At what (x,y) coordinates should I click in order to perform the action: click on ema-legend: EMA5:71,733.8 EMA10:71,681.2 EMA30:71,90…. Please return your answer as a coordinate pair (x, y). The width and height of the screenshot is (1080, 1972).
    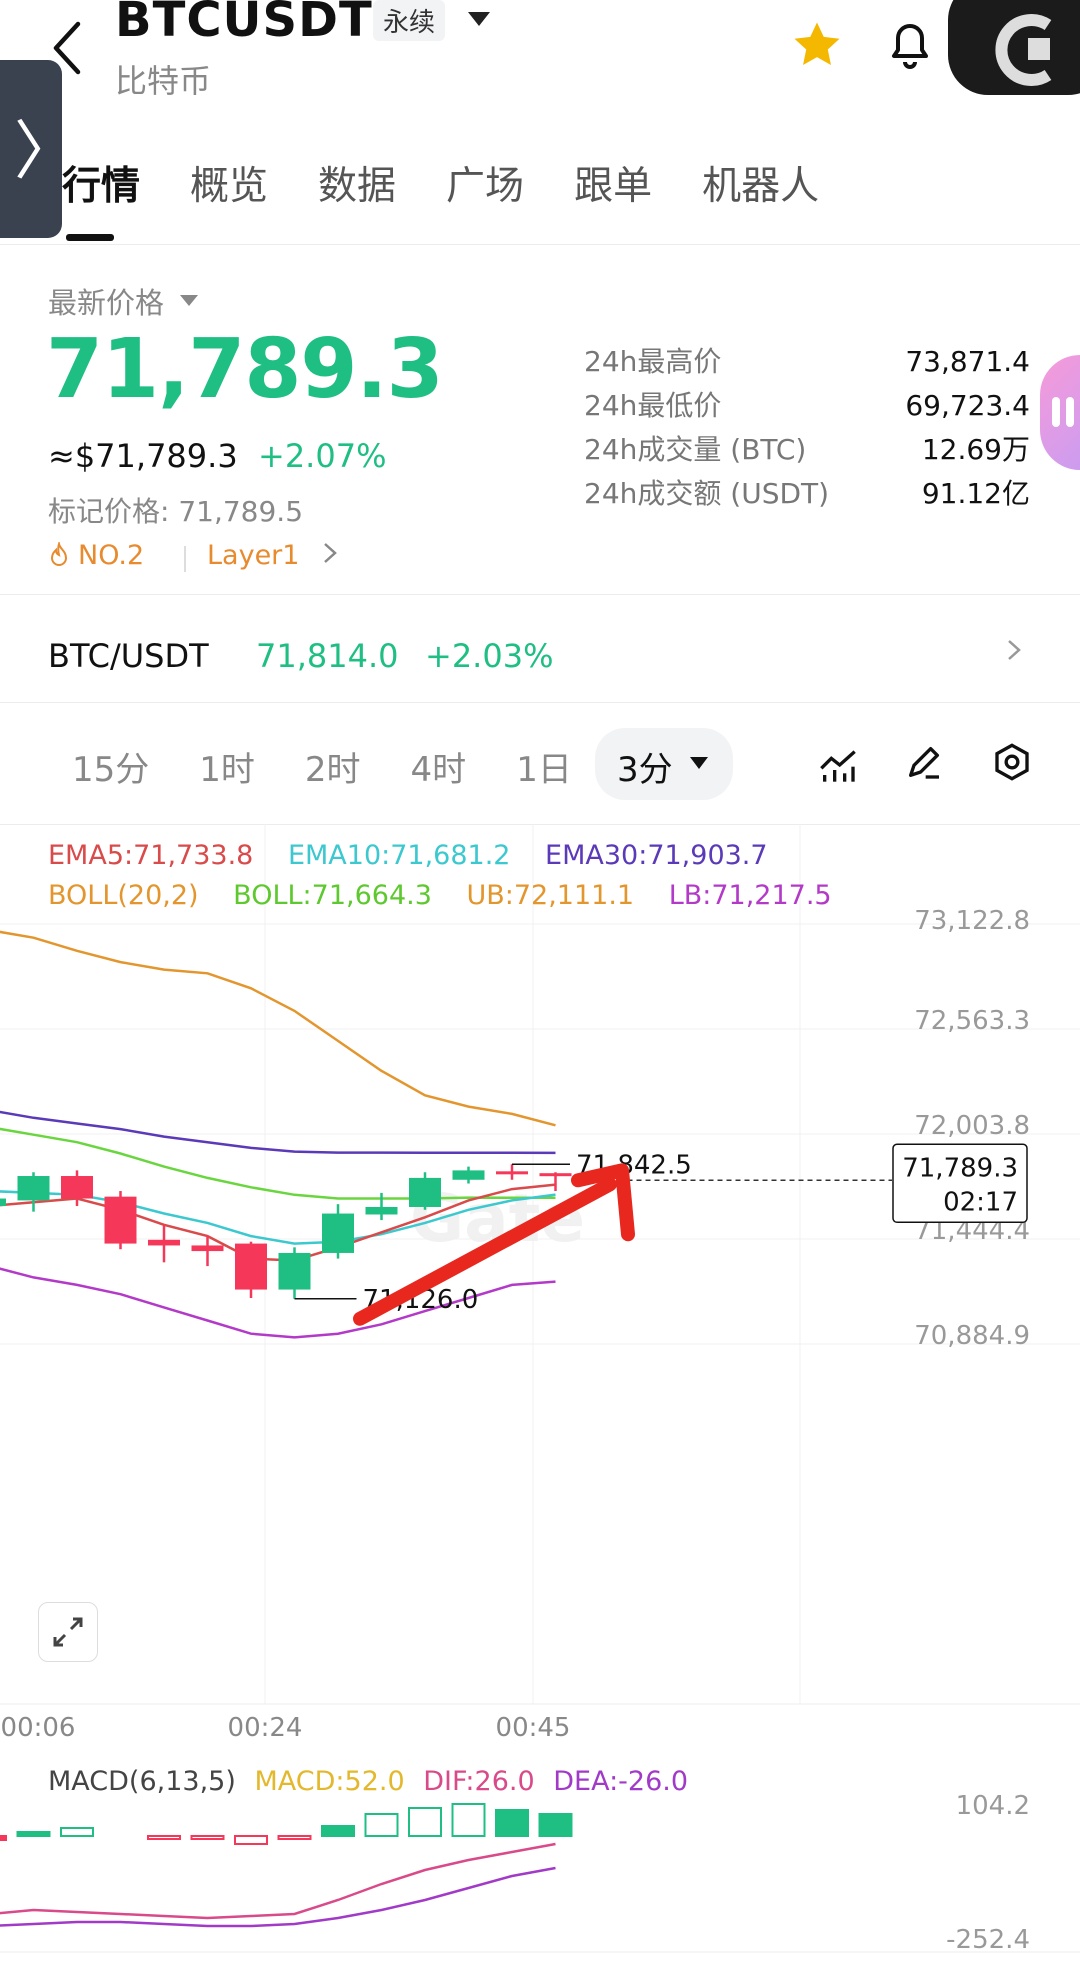
    Looking at the image, I should click on (421, 855).